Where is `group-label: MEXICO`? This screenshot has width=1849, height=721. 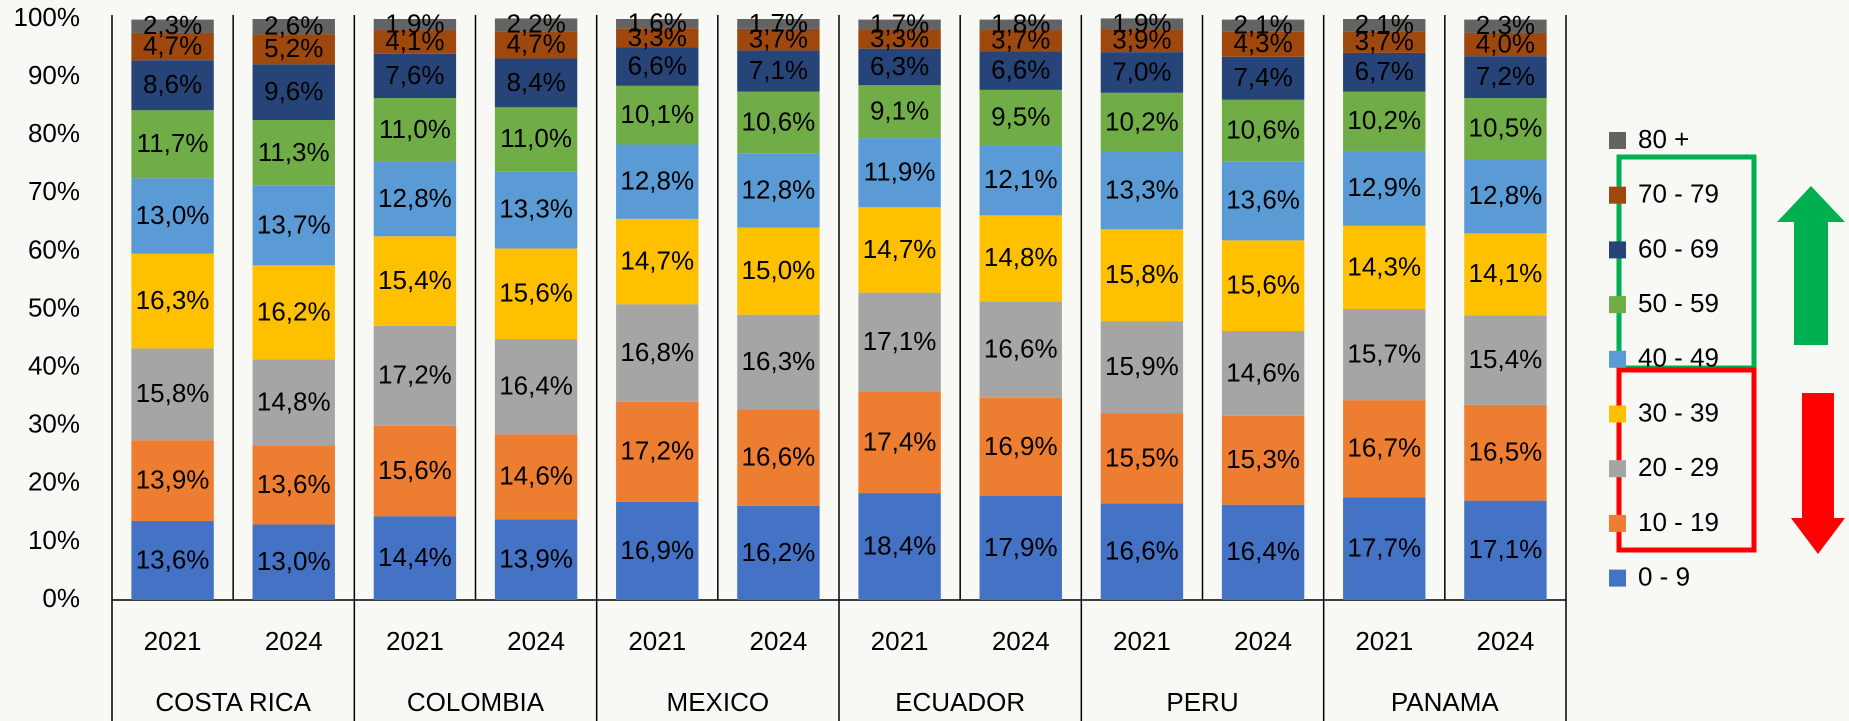
group-label: MEXICO is located at coordinates (718, 702).